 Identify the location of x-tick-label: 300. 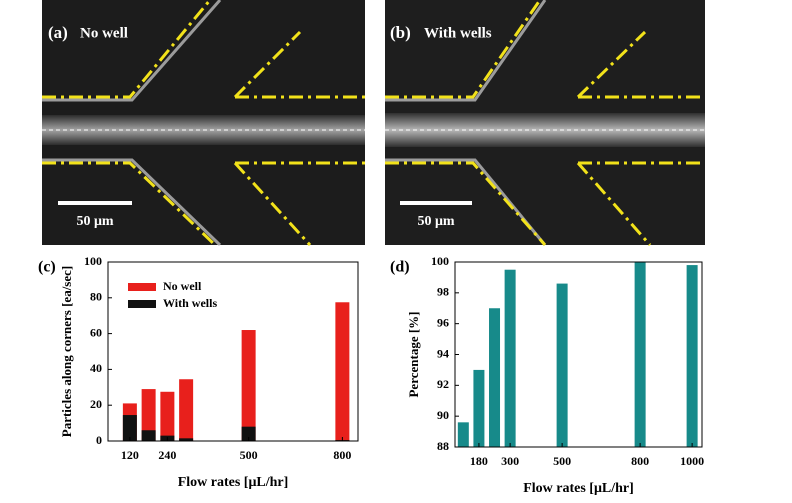
(510, 461).